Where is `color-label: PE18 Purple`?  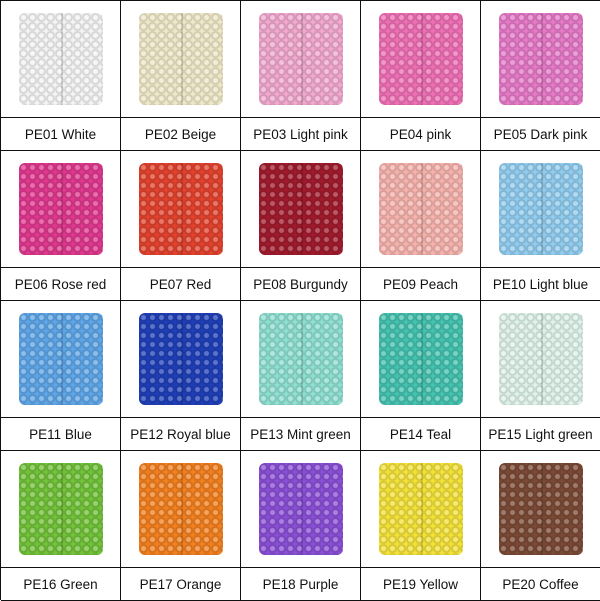
color-label: PE18 Purple is located at coordinates (300, 584).